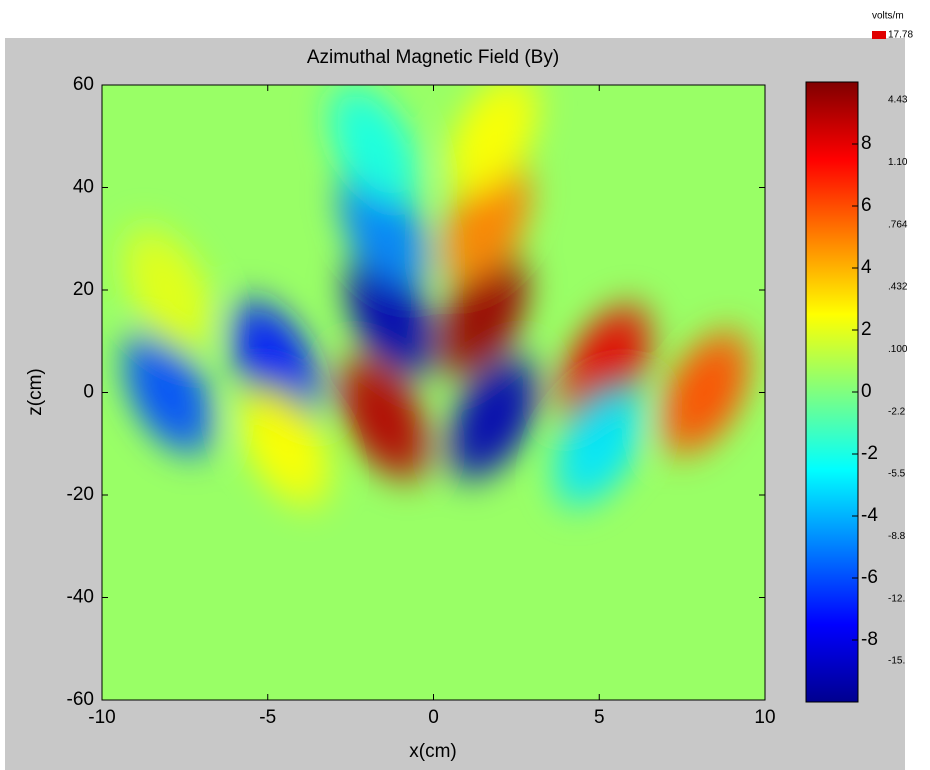 The height and width of the screenshot is (770, 930). I want to click on x-tick-label: 0, so click(433, 717).